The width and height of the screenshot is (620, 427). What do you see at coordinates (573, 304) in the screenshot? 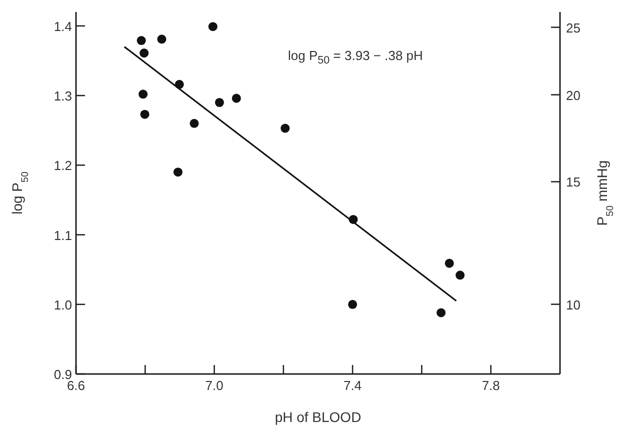
I see `y2-tick-label: 10` at bounding box center [573, 304].